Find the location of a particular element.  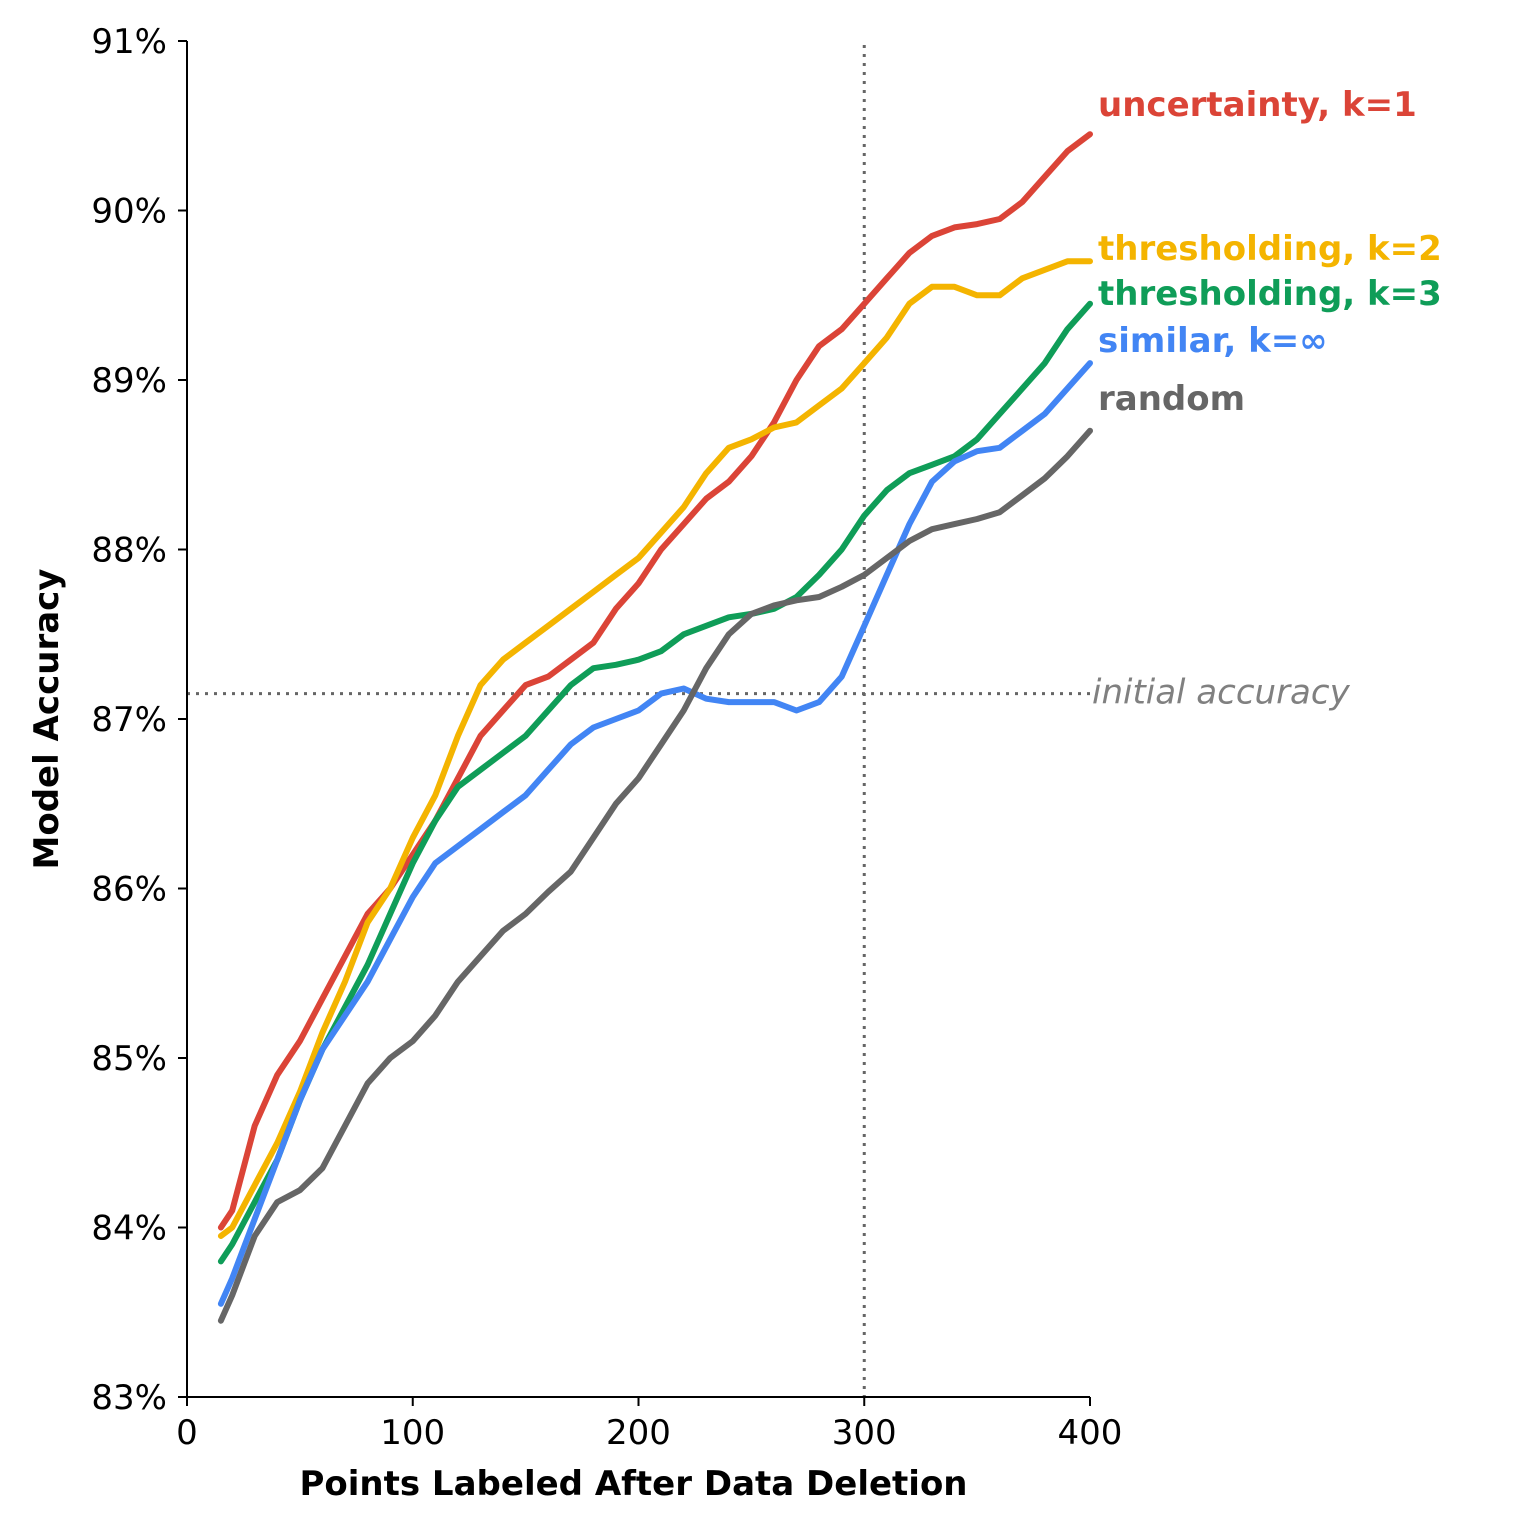

y-tick-label: 86% is located at coordinates (129, 890).